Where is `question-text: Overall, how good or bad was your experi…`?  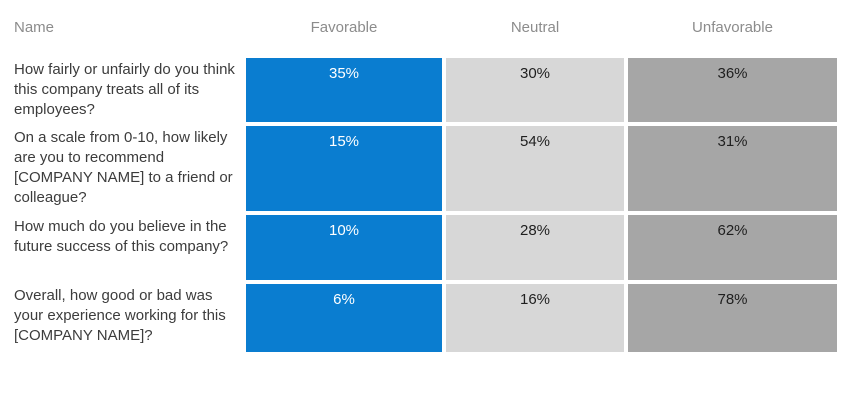
question-text: Overall, how good or bad was your experi… is located at coordinates (120, 315).